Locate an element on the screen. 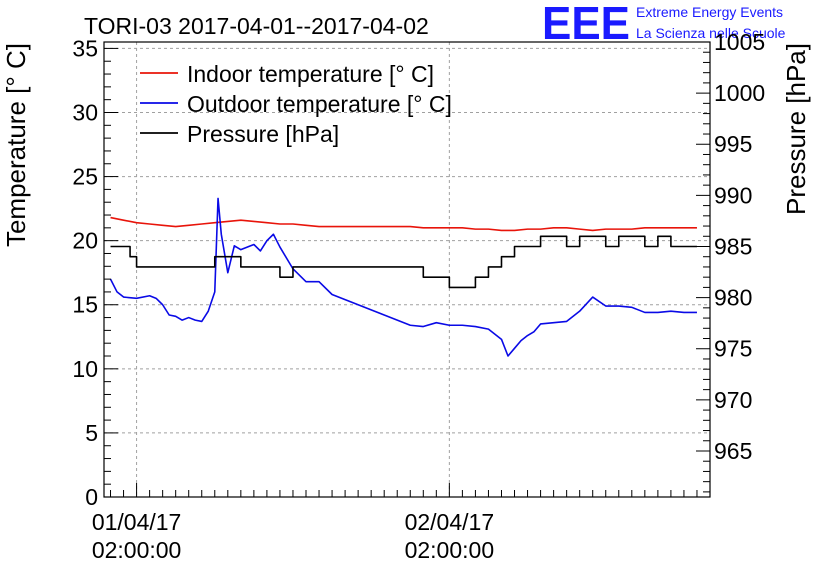  y2-tick-label: 1005 is located at coordinates (739, 42).